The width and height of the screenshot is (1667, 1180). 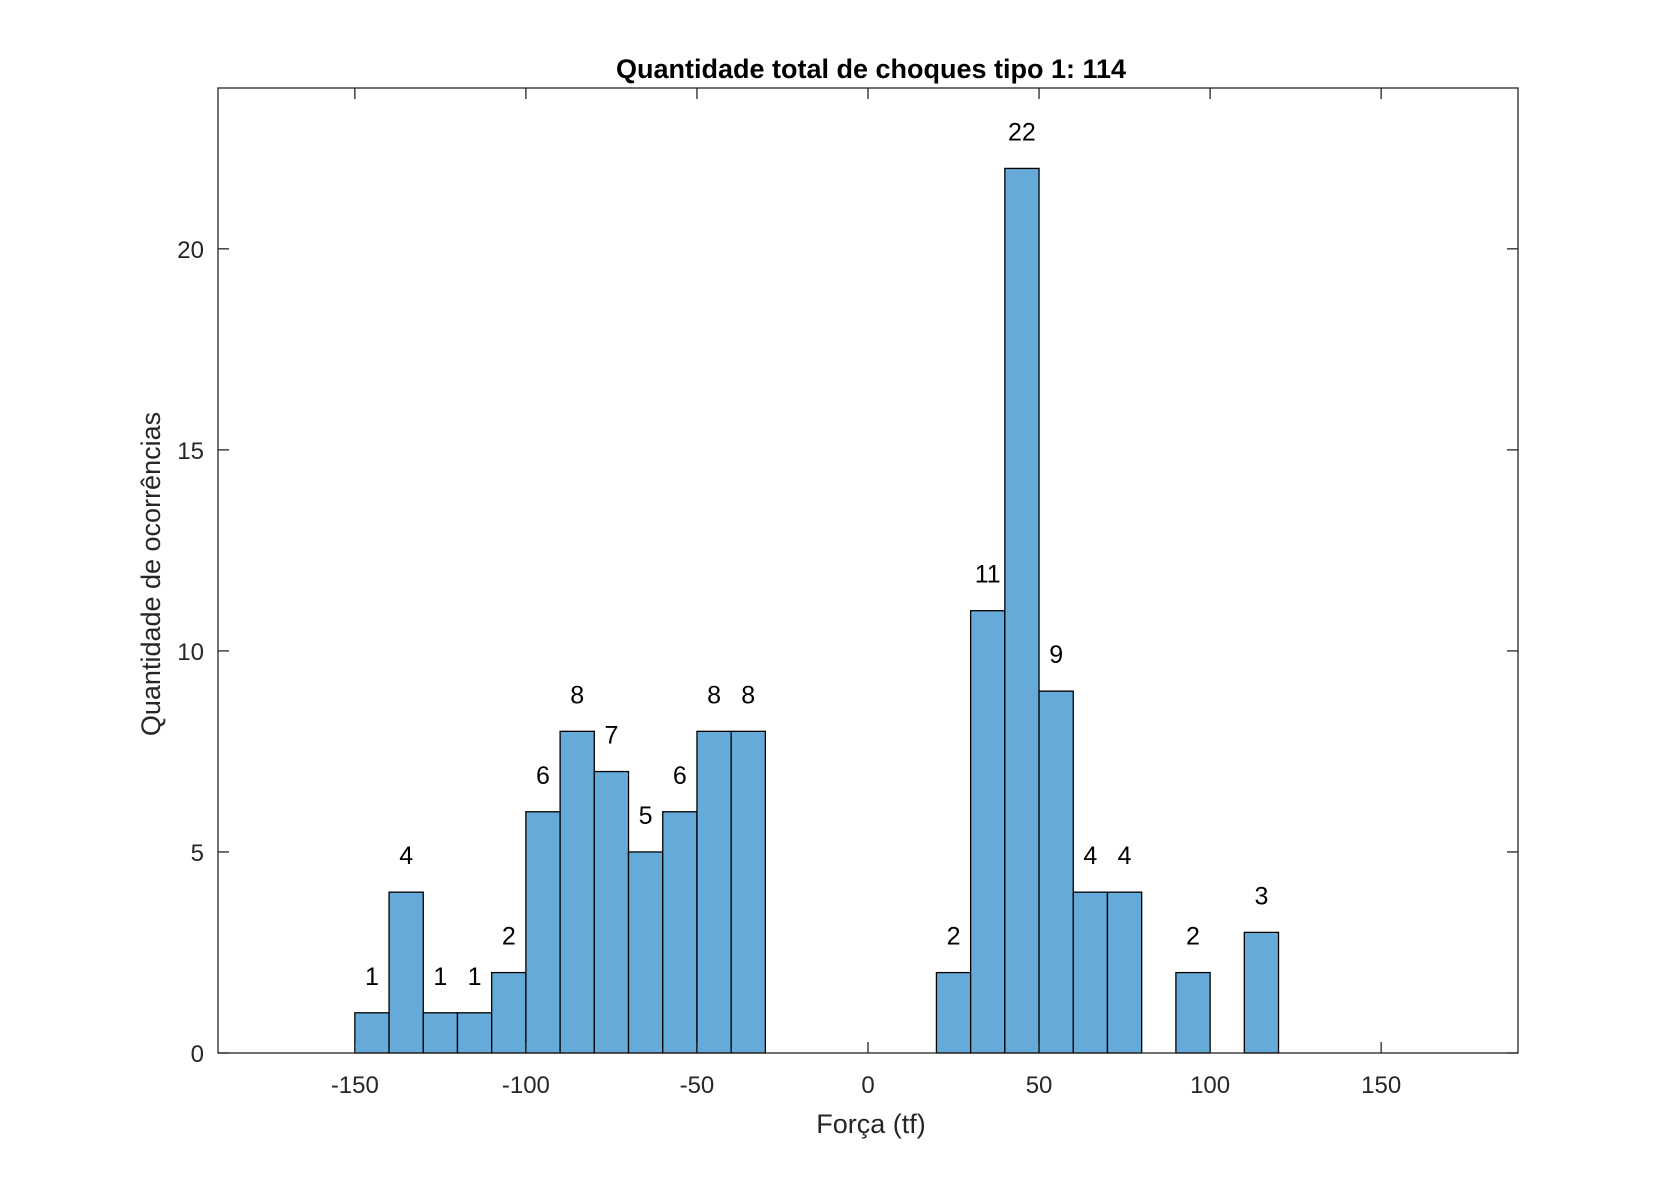 I want to click on x-tick-label: 50, so click(x=1039, y=1085).